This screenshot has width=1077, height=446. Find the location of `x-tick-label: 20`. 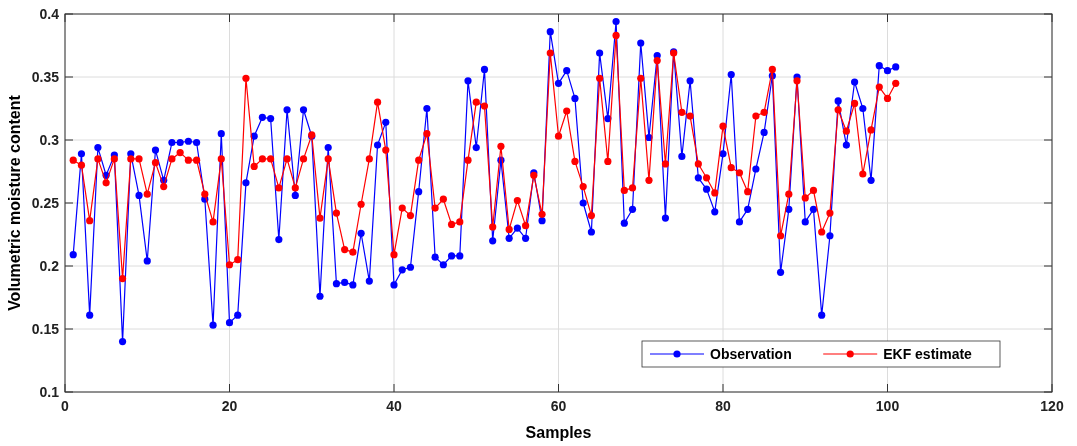

x-tick-label: 20 is located at coordinates (229, 406).